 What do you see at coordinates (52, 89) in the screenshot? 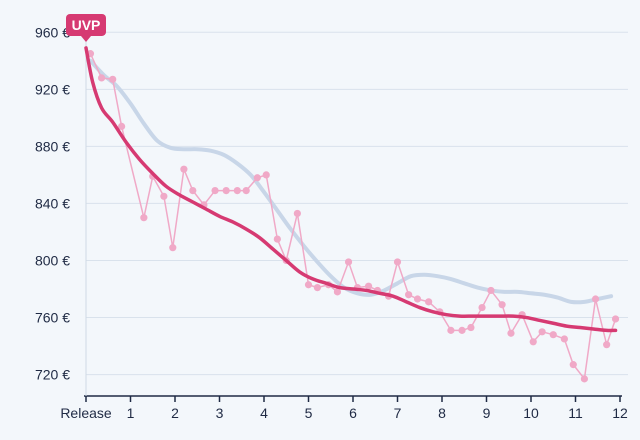
I see `y-tick-label: 920 €` at bounding box center [52, 89].